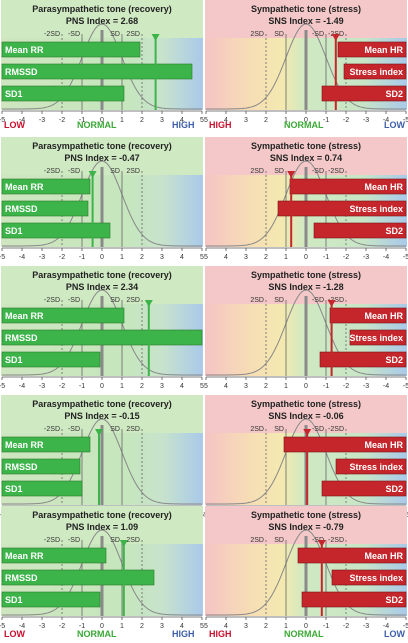 This screenshot has height=643, width=408. I want to click on legend-high-left: HIGH, so click(183, 634).